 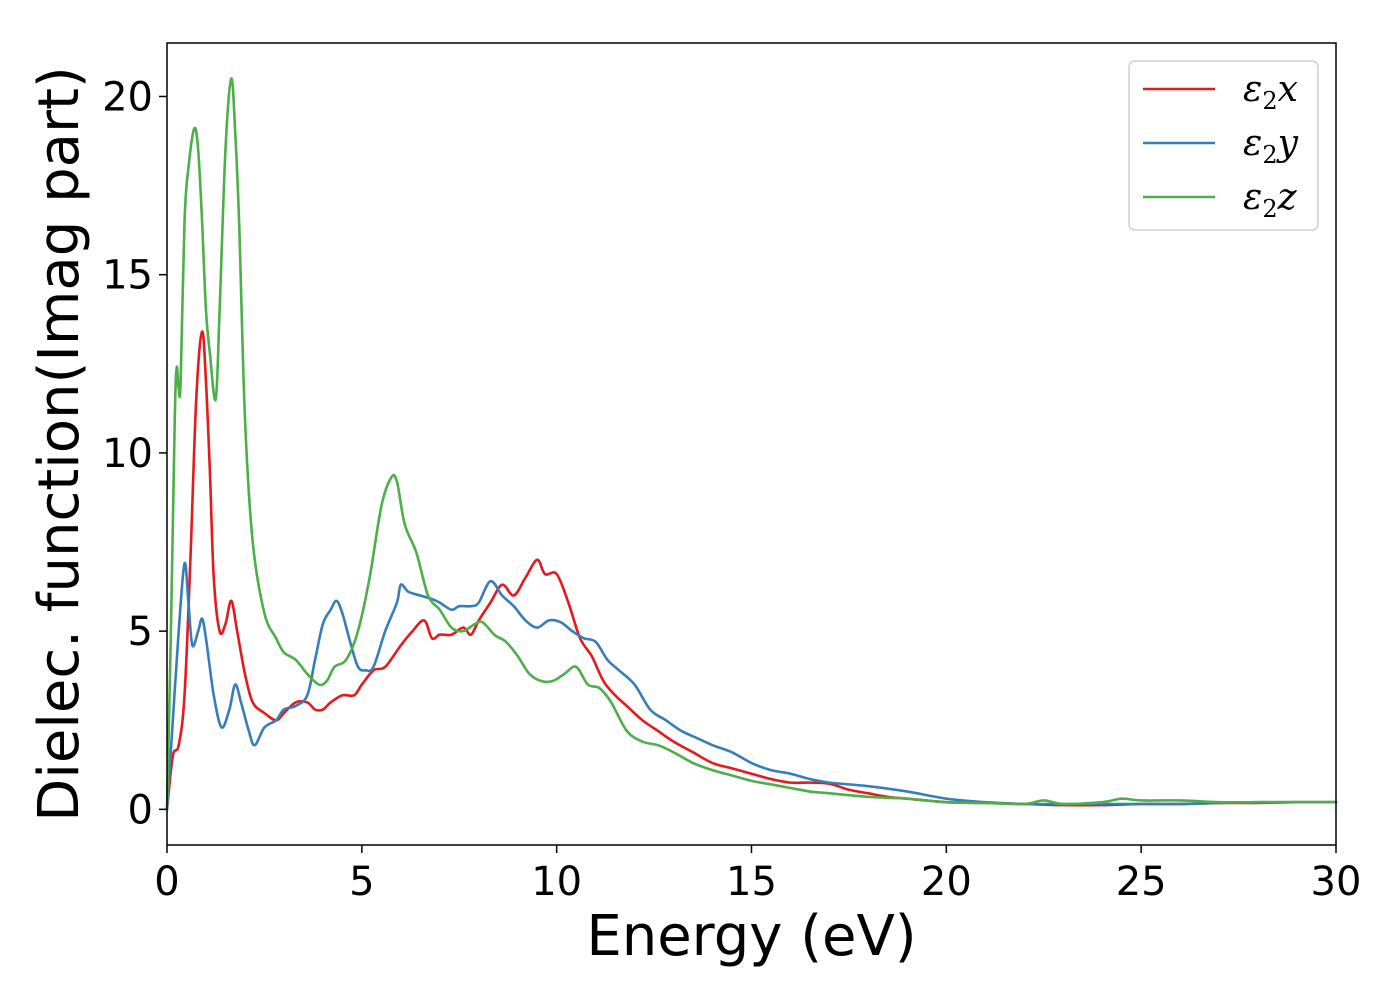 I want to click on y-axis-ticks: 0 5 10 15 20, so click(x=134, y=453).